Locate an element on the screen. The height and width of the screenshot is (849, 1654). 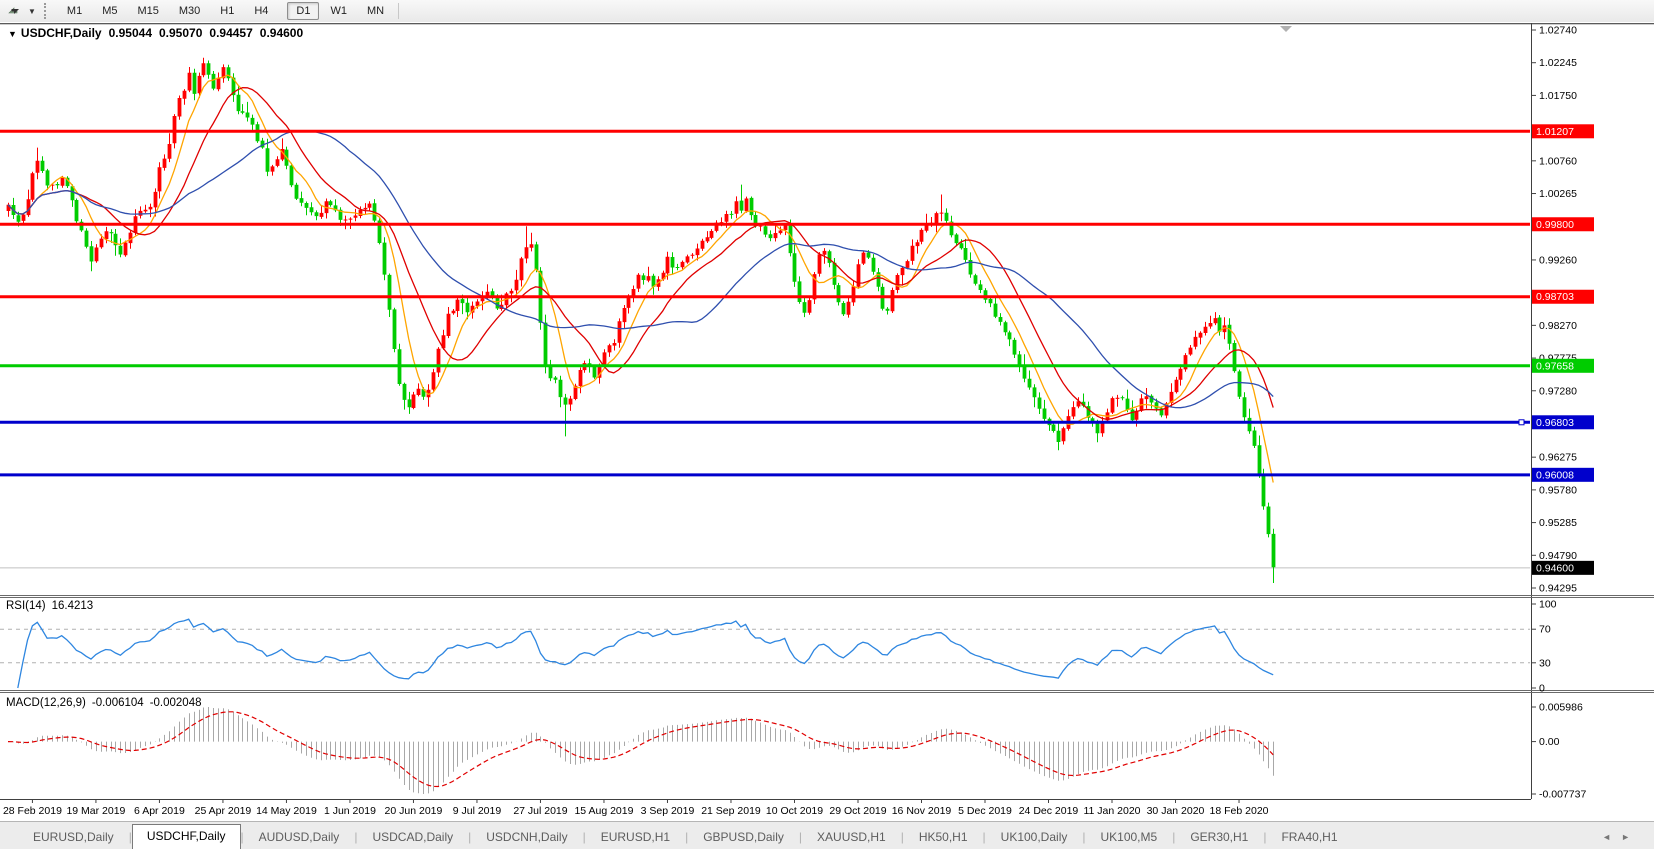
price-tick-label: 0.99260 is located at coordinates (1558, 260).